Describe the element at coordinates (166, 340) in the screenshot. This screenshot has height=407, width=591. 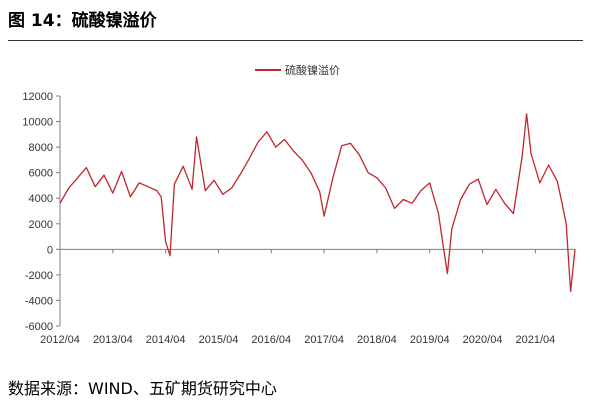
I see `x-tick-label: 2014/04` at that location.